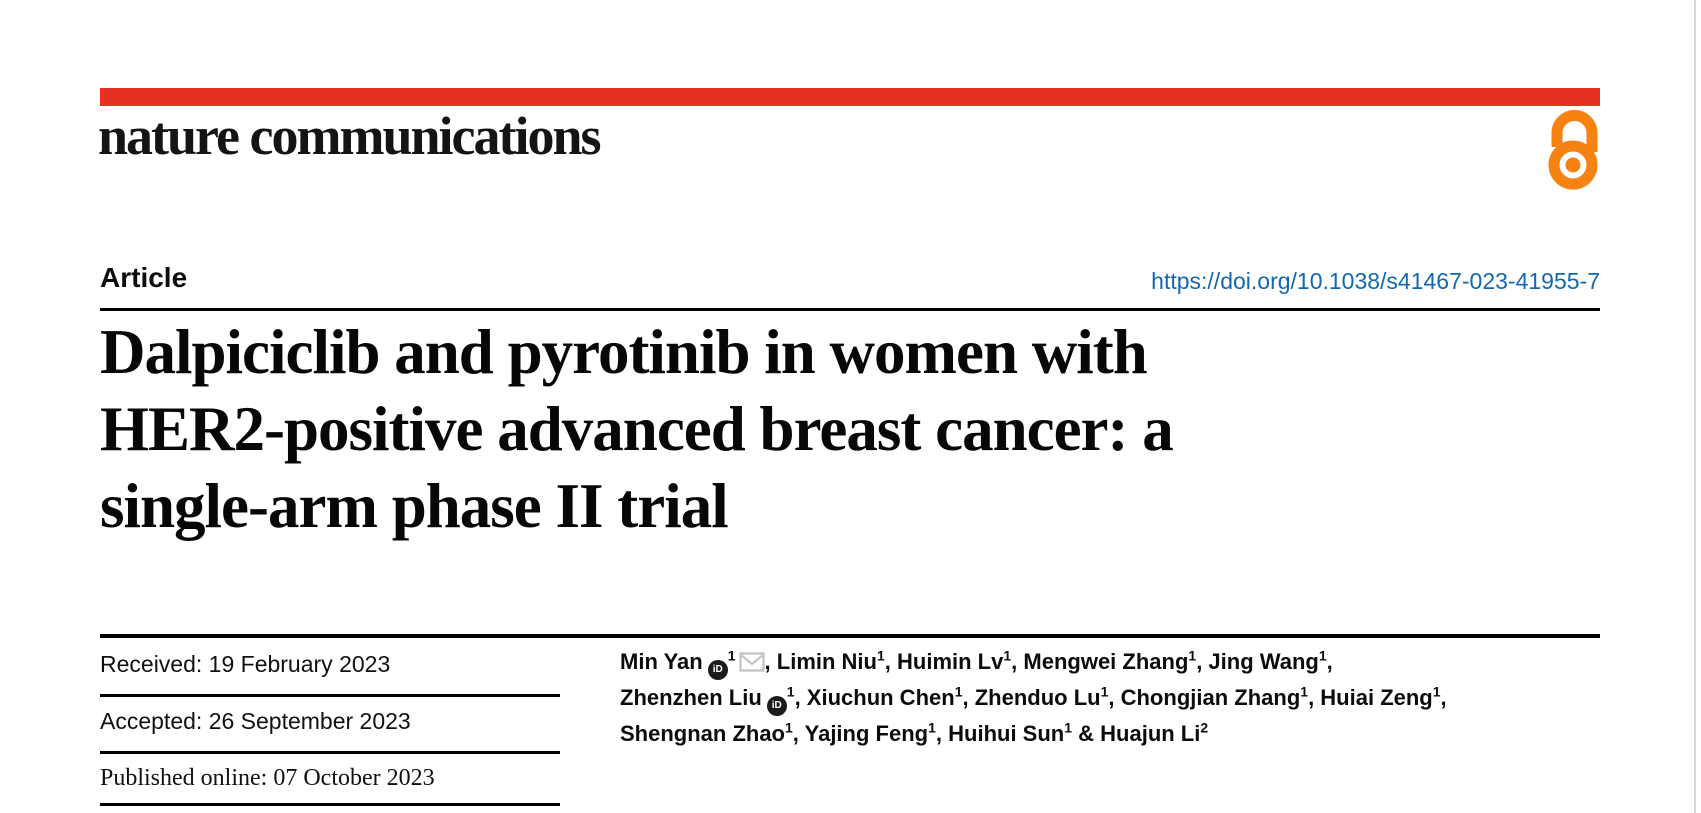 This screenshot has height=813, width=1701. I want to click on published-date: 07 October 2023, so click(354, 778).